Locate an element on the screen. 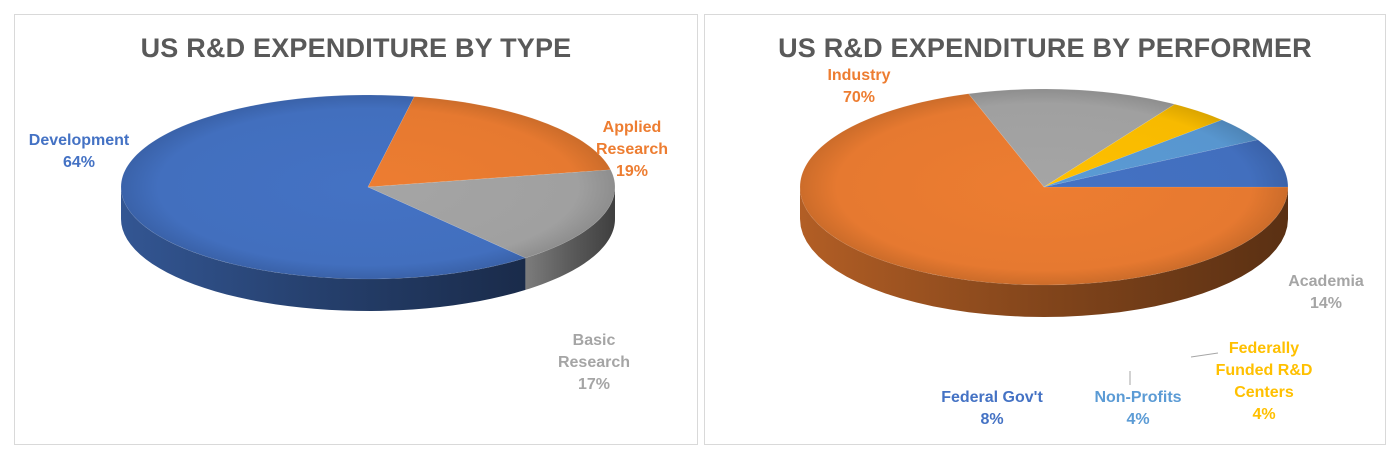  data-label-development: Development 64% is located at coordinates (79, 151).